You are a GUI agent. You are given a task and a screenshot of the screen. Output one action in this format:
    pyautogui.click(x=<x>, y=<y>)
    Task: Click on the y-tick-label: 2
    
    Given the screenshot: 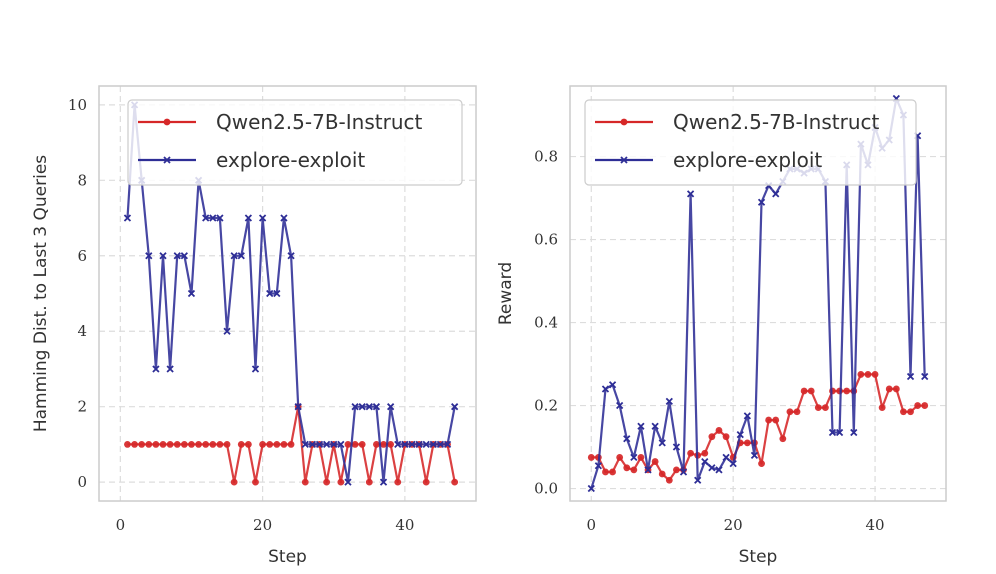 What is the action you would take?
    pyautogui.click(x=82, y=407)
    